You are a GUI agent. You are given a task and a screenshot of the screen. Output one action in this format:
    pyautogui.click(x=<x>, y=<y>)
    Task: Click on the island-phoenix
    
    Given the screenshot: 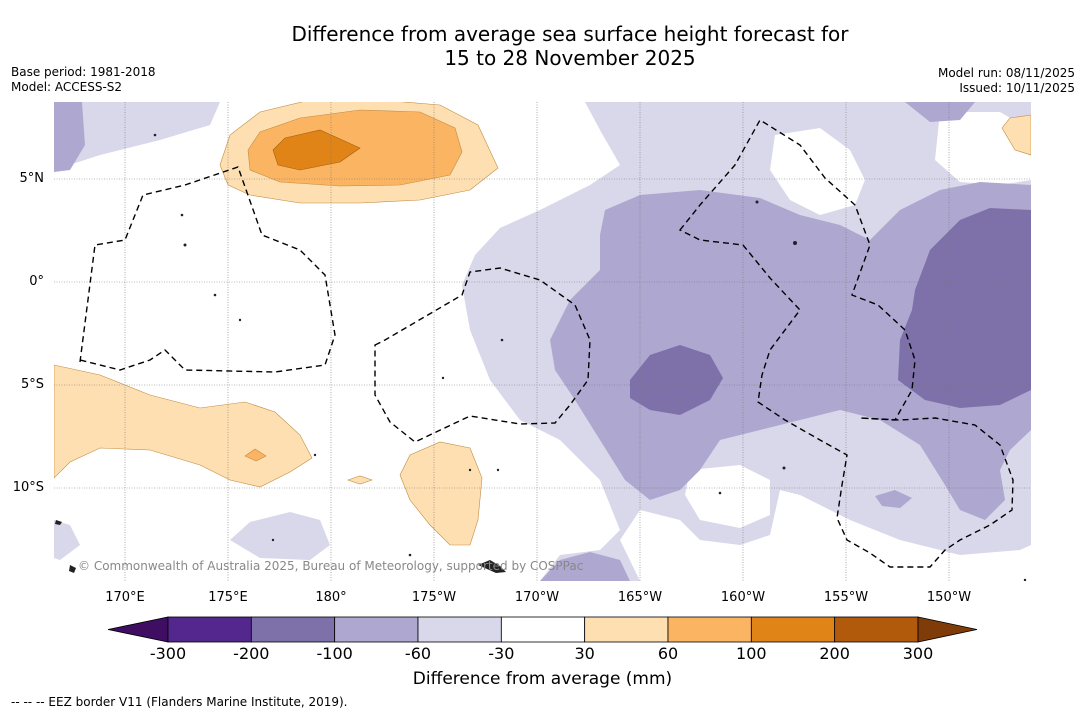 What is the action you would take?
    pyautogui.click(x=502, y=340)
    